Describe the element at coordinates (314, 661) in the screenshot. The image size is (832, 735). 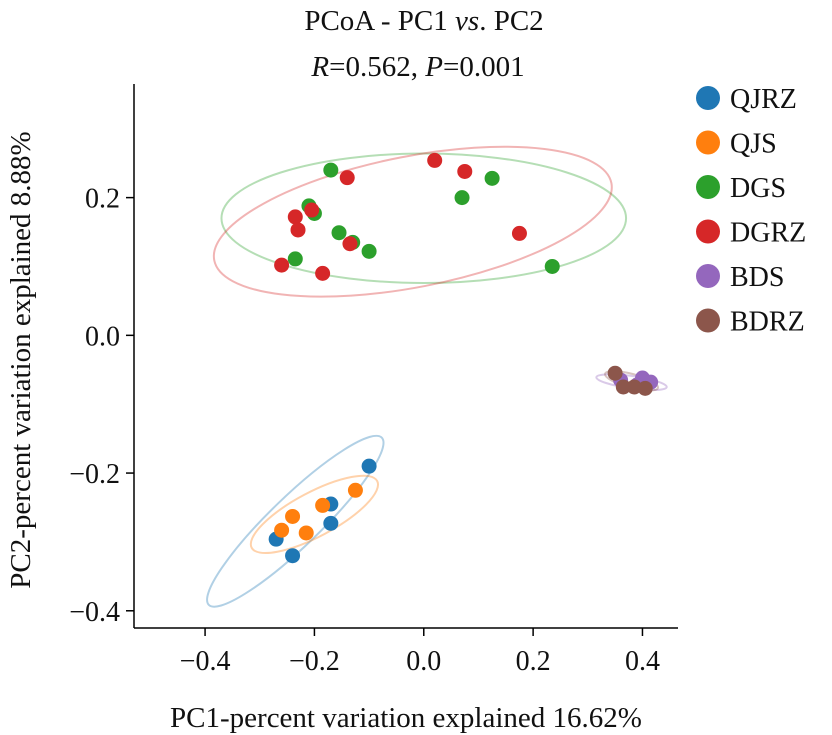
I see `x-tick-label: −0.2` at that location.